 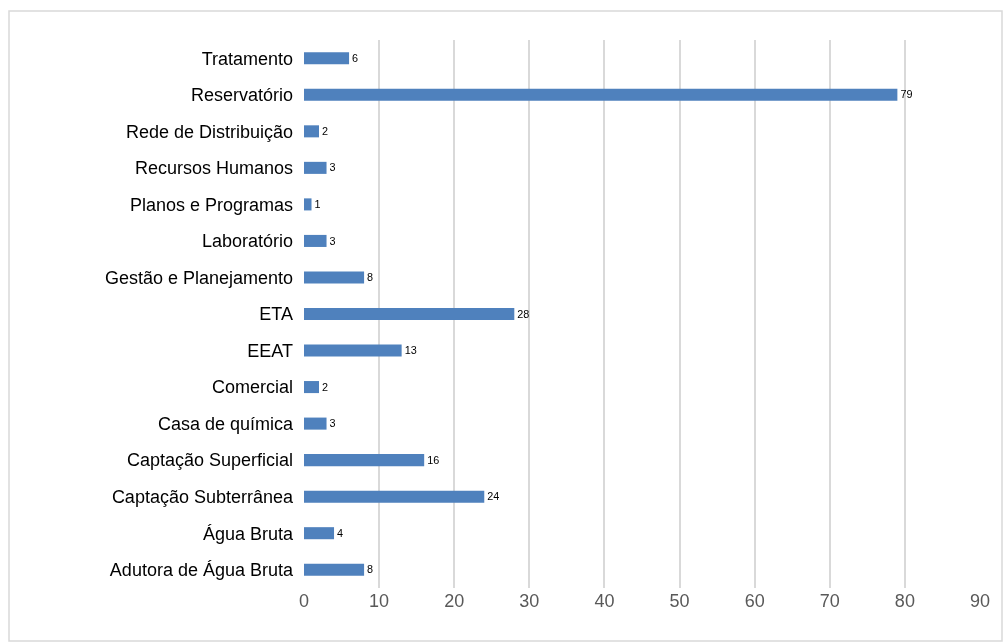 I want to click on data-label: 79, so click(x=906, y=94).